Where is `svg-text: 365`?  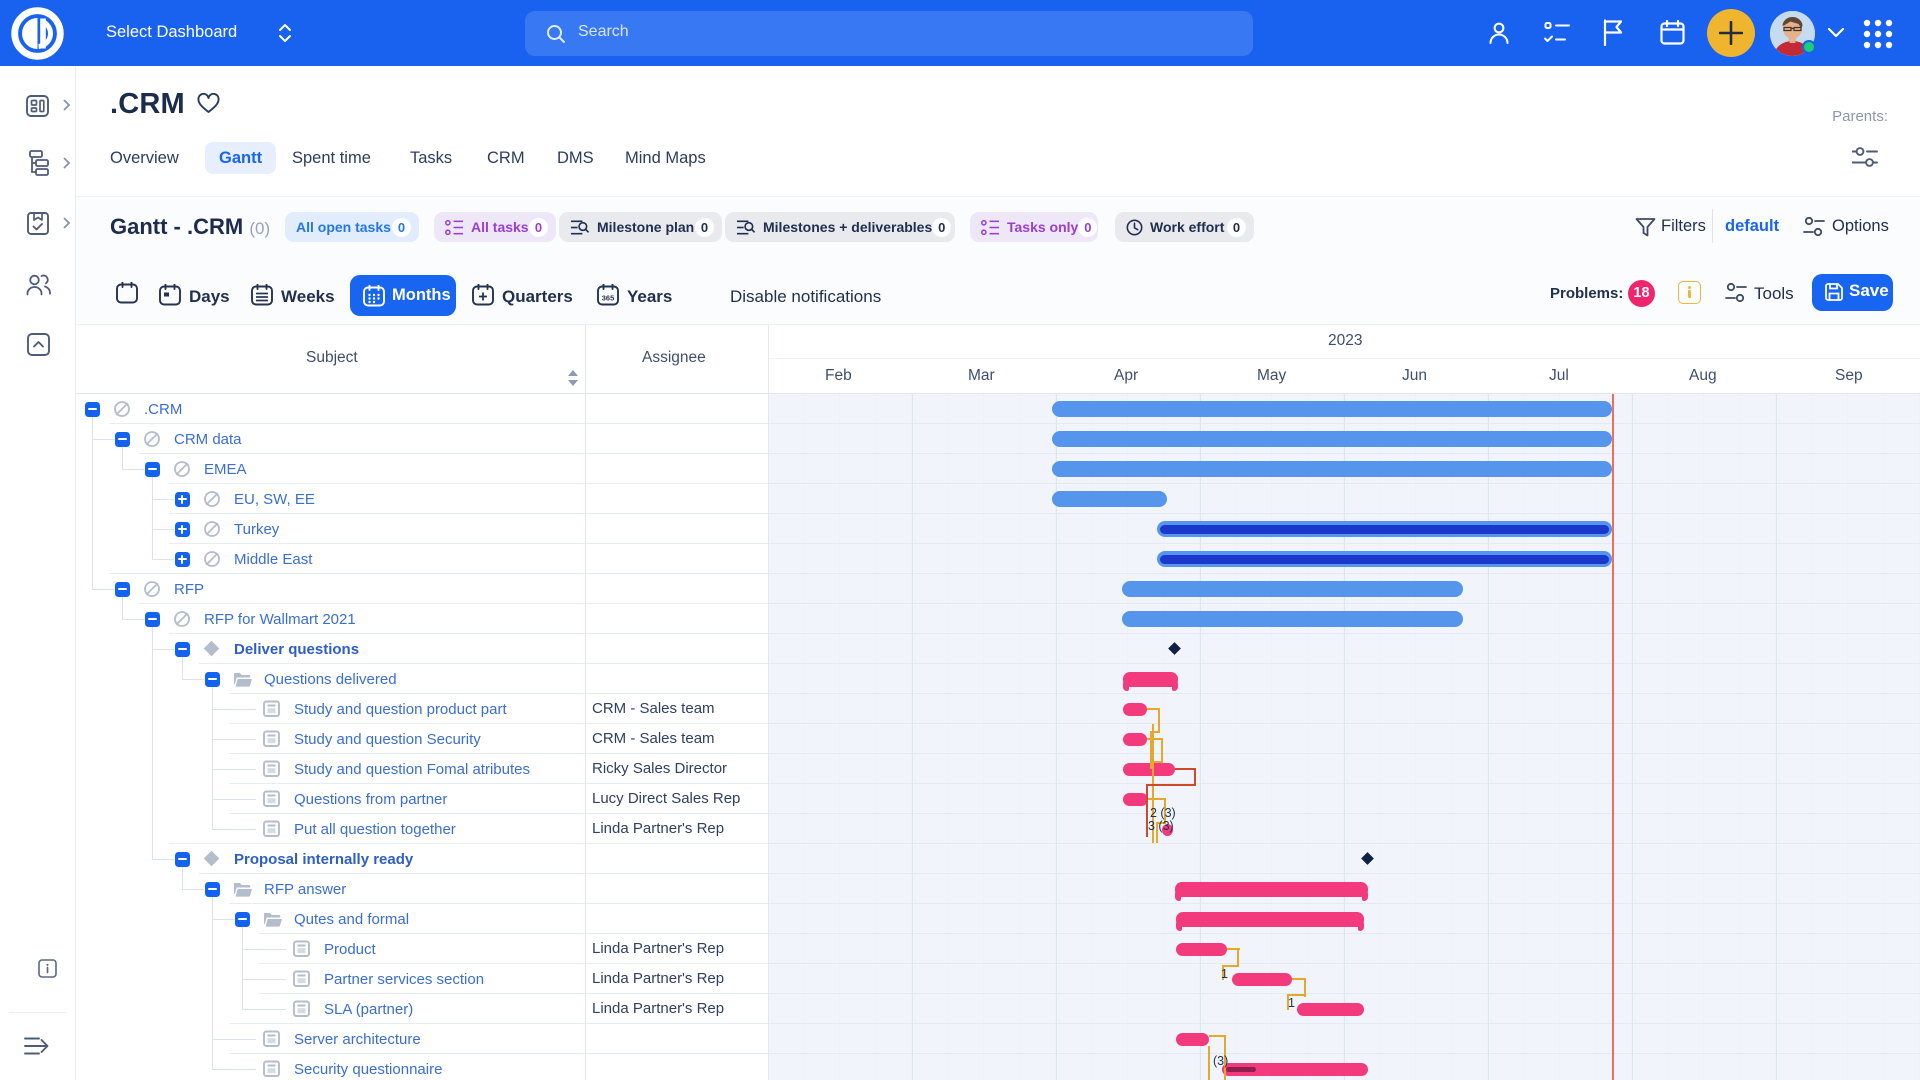
svg-text: 365 is located at coordinates (608, 298).